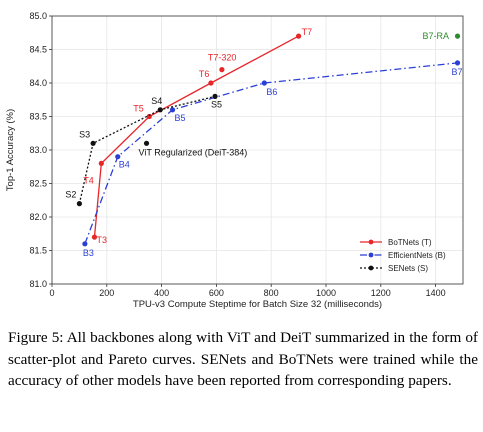 This screenshot has width=483, height=432. I want to click on y-tick-label: 84.0, so click(38, 83).